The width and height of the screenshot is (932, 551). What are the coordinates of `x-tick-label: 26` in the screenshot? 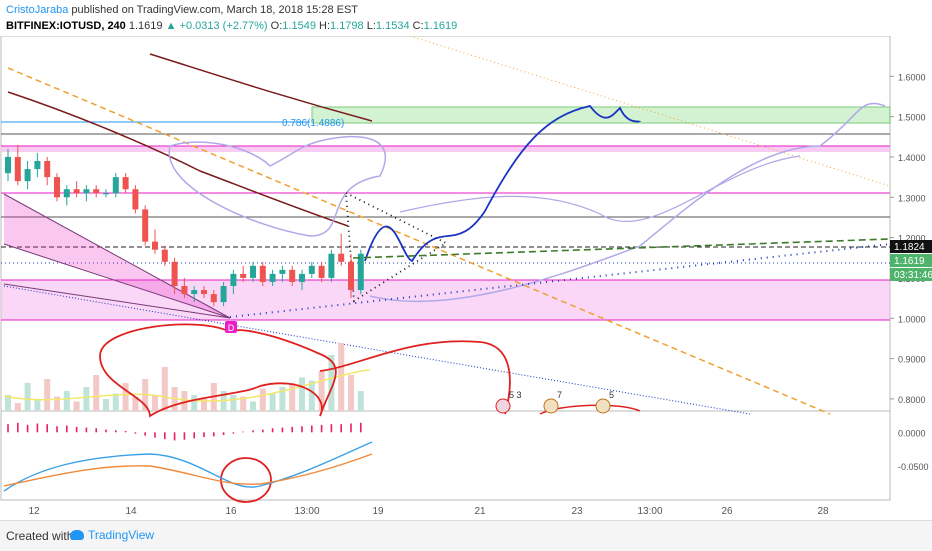 It's located at (727, 511).